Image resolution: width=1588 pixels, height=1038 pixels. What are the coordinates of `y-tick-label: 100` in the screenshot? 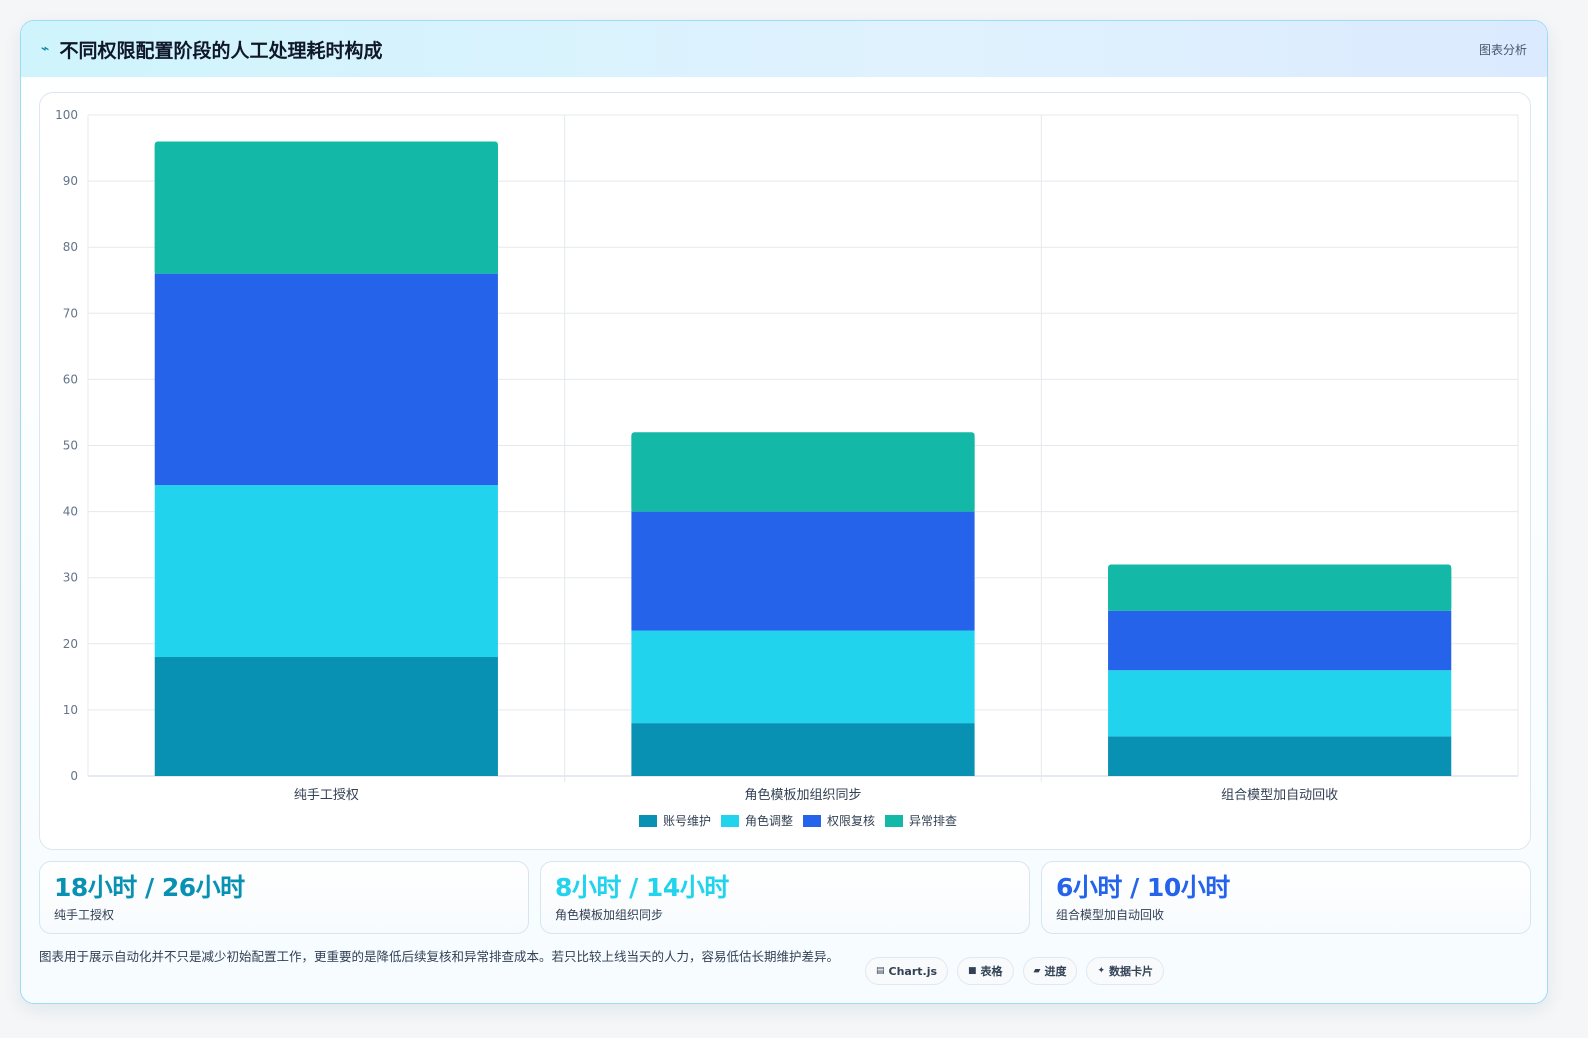 It's located at (66, 115).